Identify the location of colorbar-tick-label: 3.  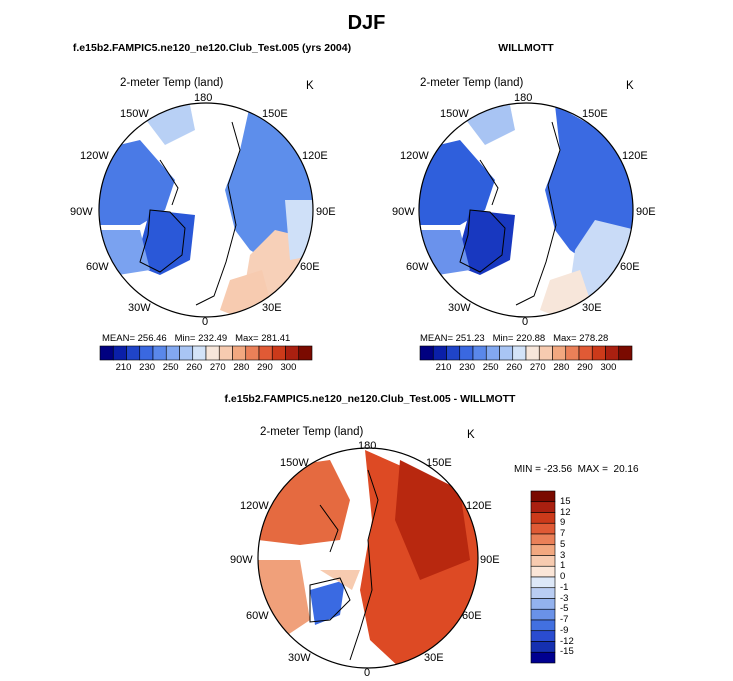
(563, 555).